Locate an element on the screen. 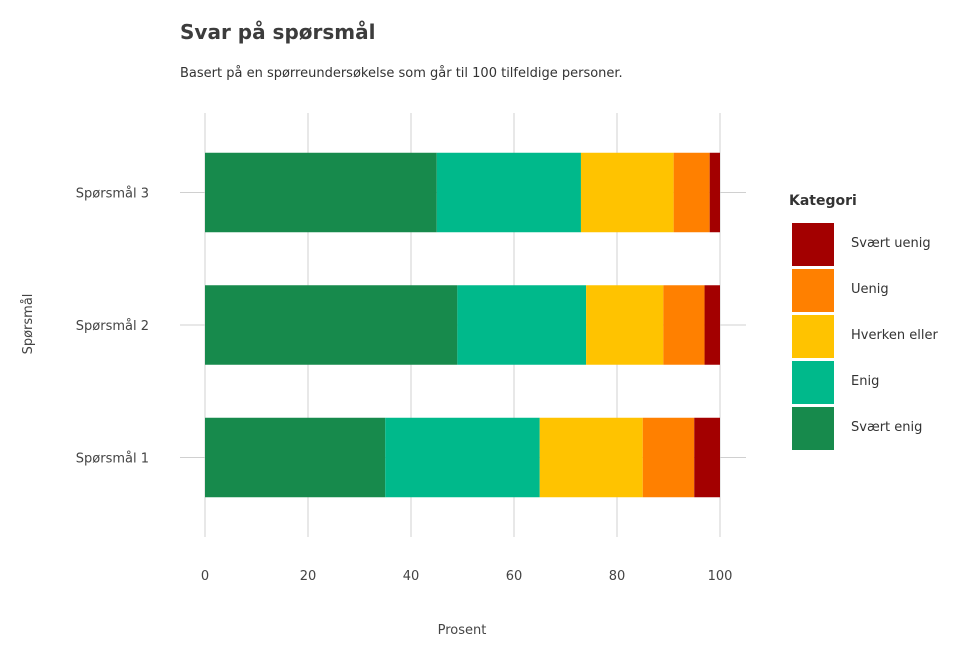  x-tick-labels: 0 20 40 60 80 100 is located at coordinates (467, 576).